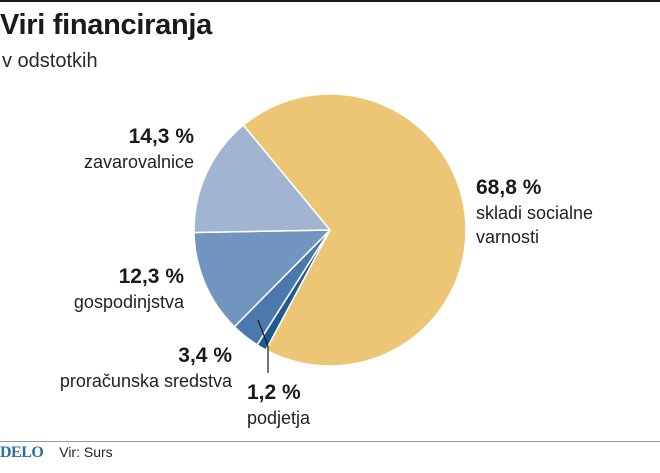 The width and height of the screenshot is (660, 473). Describe the element at coordinates (151, 276) in the screenshot. I see `label-gospodinjstva-pct: 12,3 %` at that location.